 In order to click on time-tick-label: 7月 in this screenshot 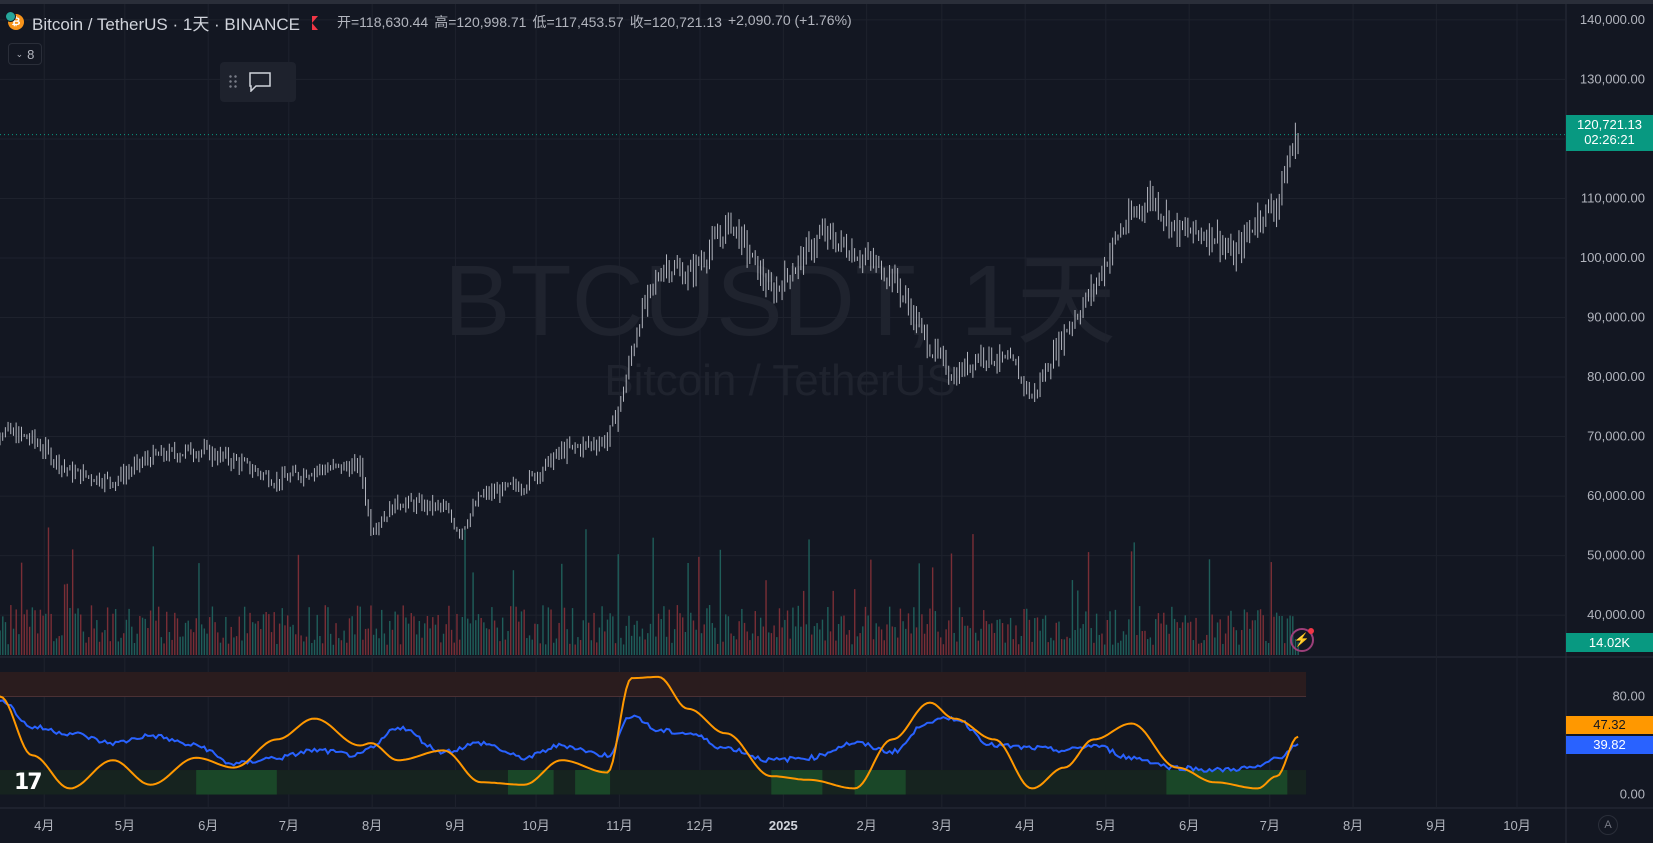, I will do `click(1270, 825)`.